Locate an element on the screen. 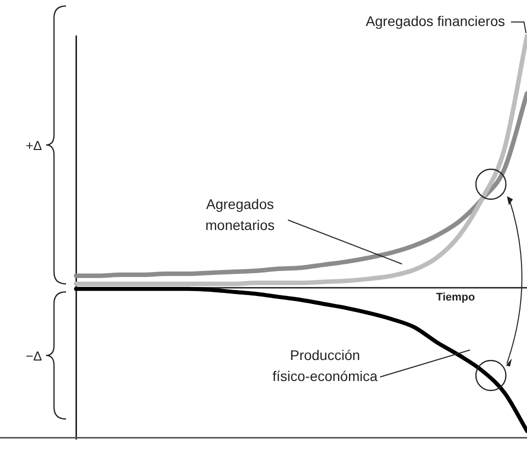 The height and width of the screenshot is (455, 527). text: +Δ is located at coordinates (34, 145).